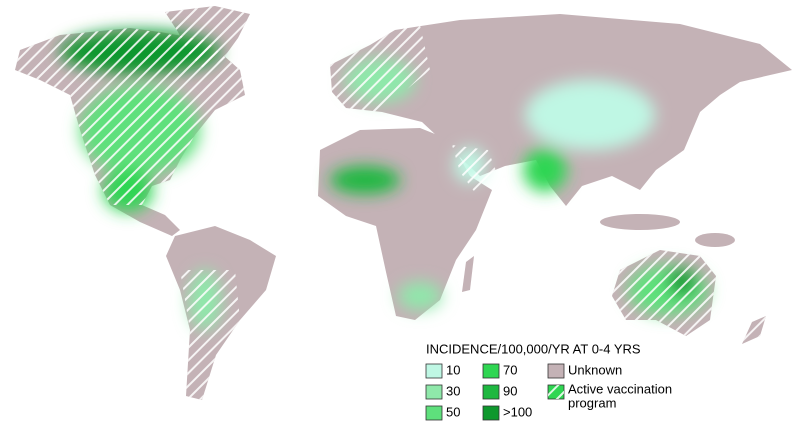 This screenshot has width=800, height=425. I want to click on legend-label: Unknown, so click(595, 369).